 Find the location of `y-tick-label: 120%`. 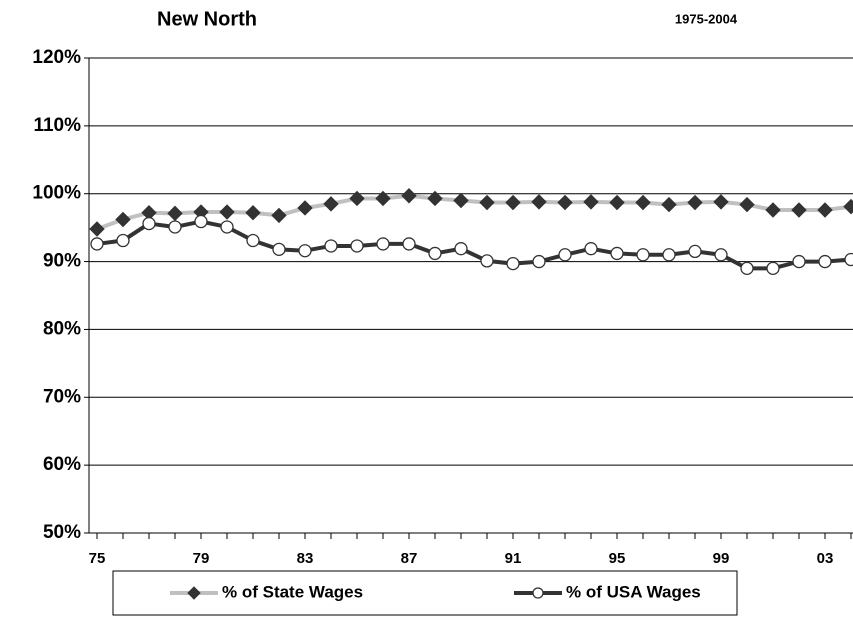

y-tick-label: 120% is located at coordinates (56, 57).